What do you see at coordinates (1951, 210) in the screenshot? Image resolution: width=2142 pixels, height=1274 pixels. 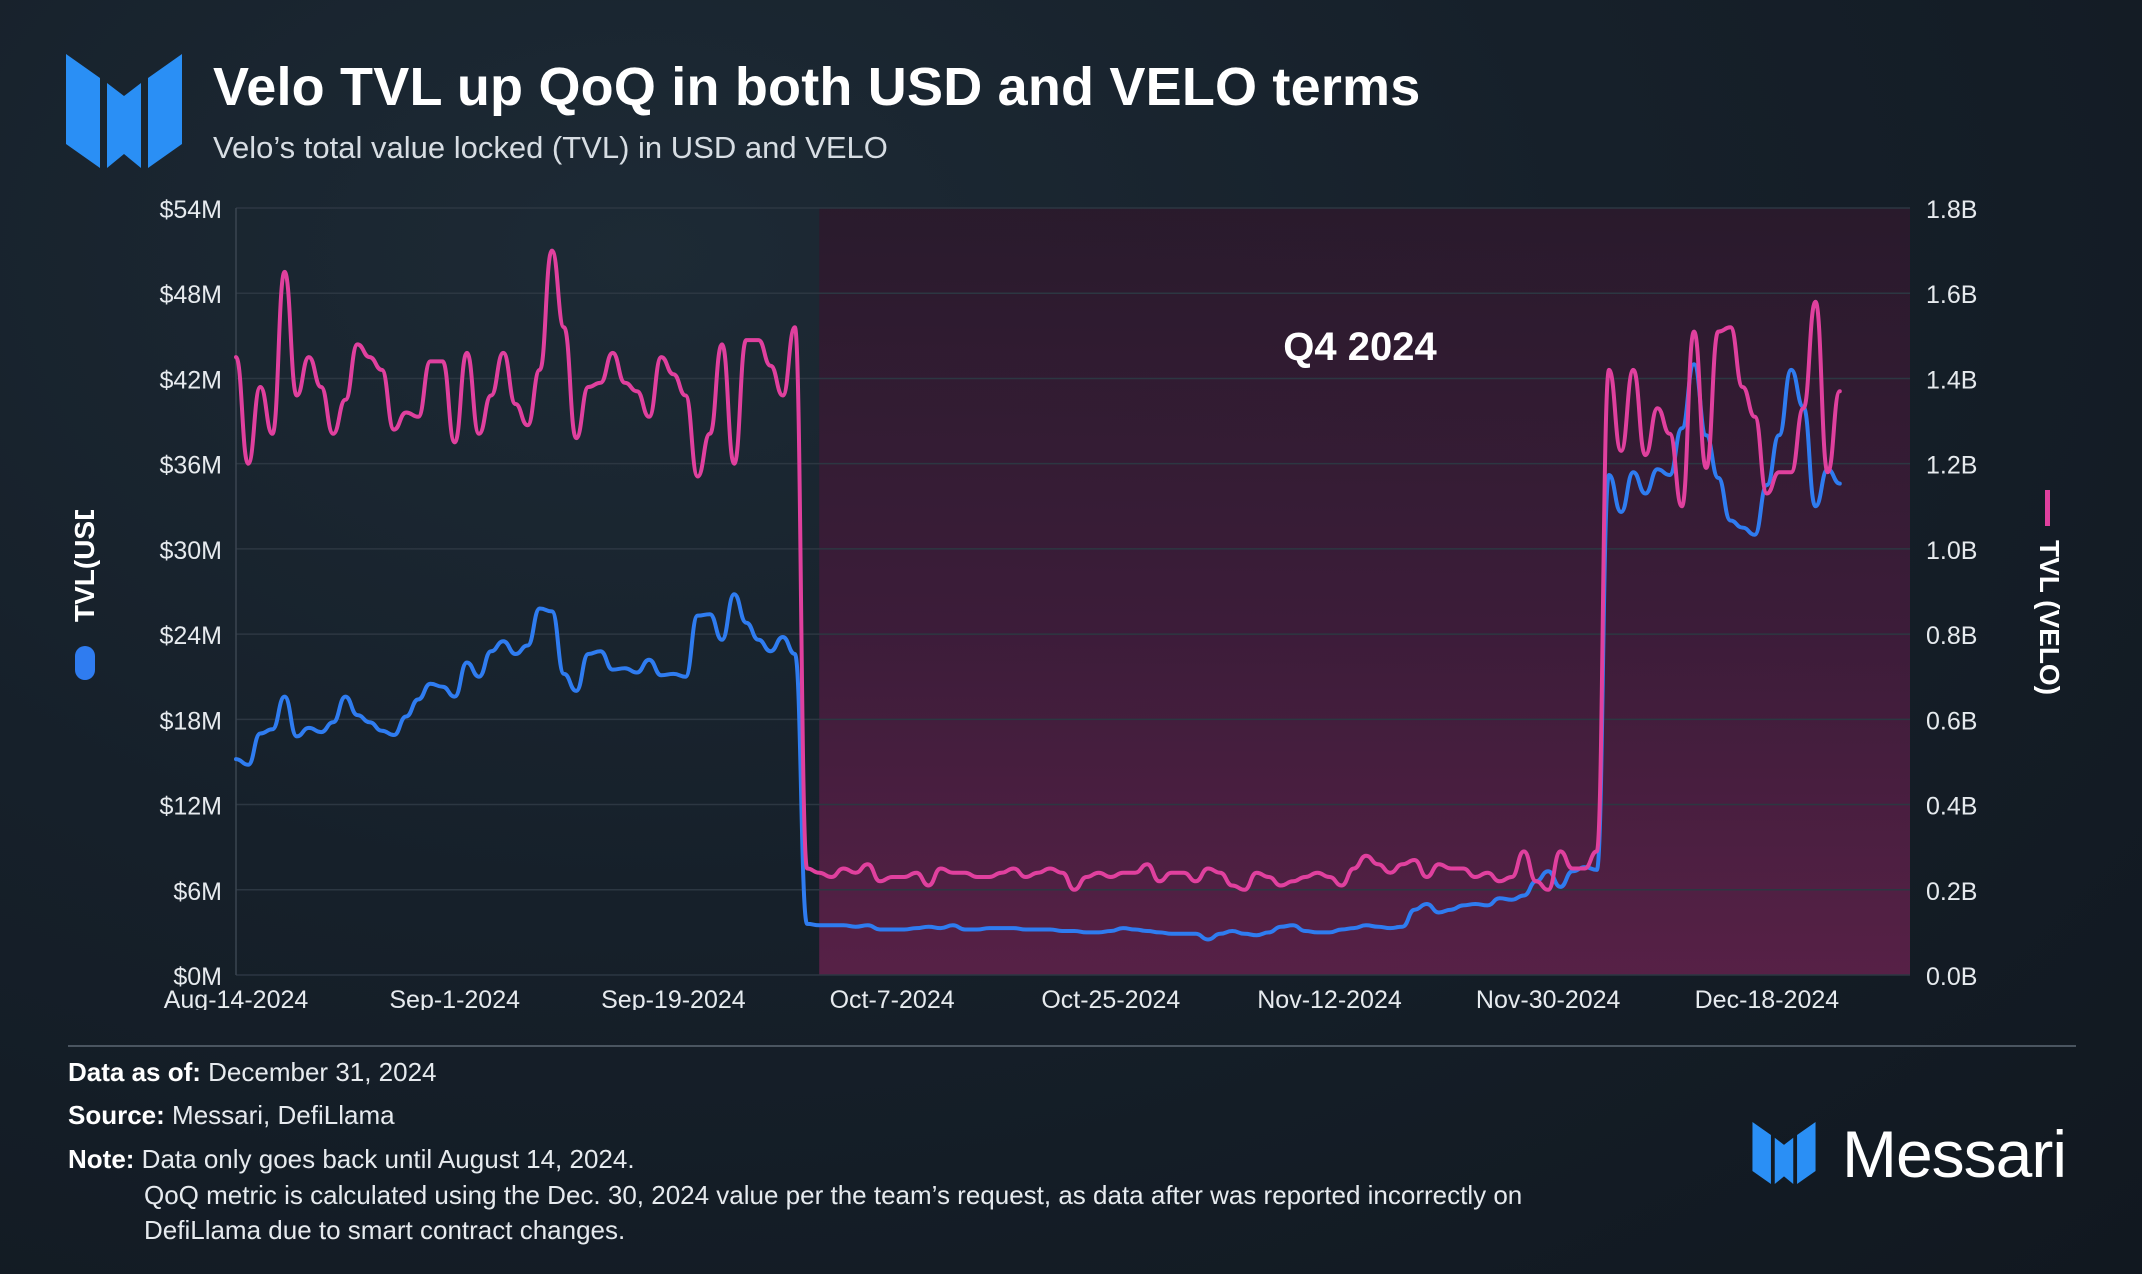 I see `y-right-tick-label: 1.8B` at bounding box center [1951, 210].